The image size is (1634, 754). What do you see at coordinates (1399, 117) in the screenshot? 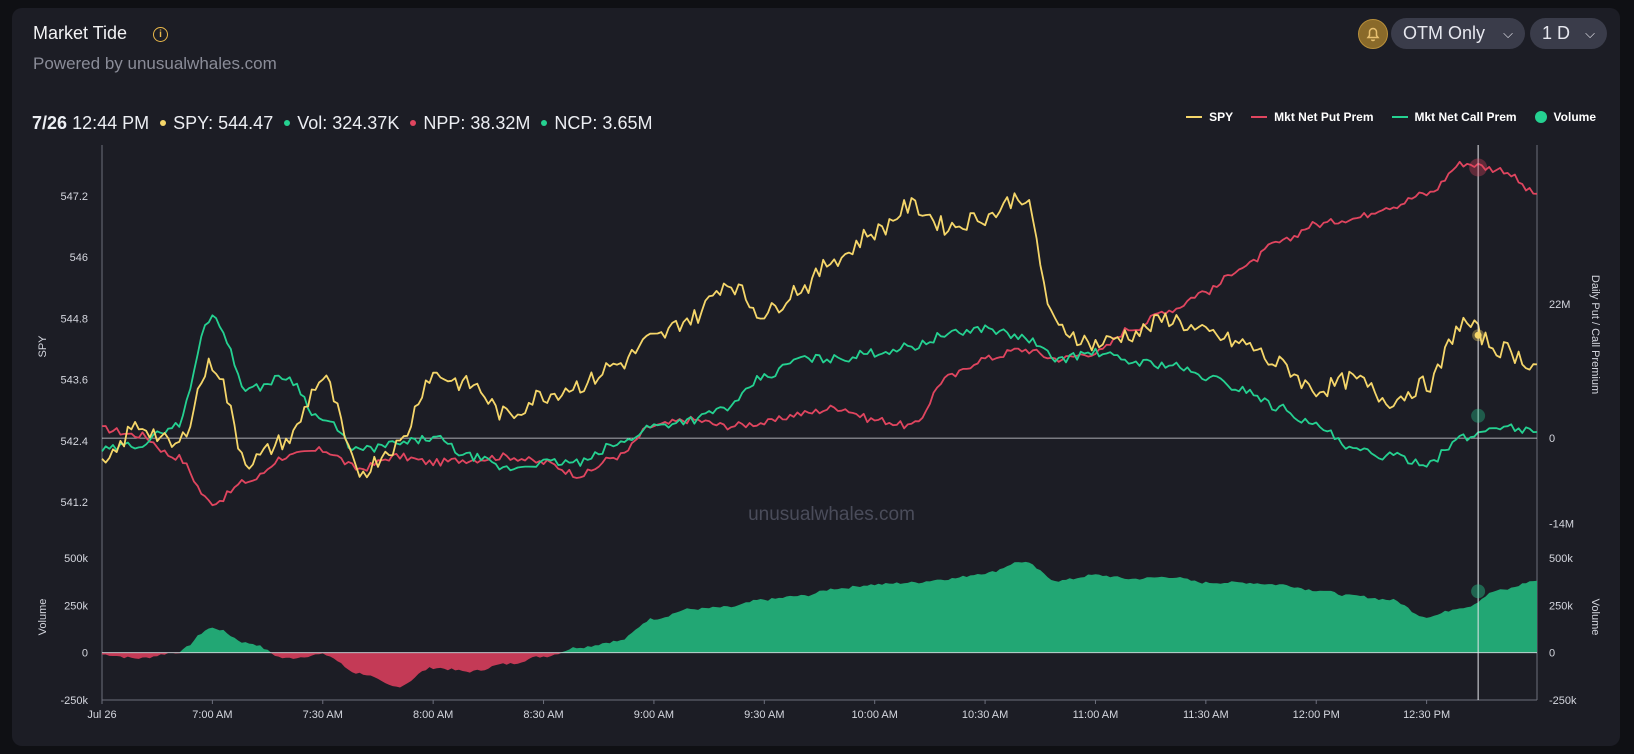
I see `legend-swatch-call` at bounding box center [1399, 117].